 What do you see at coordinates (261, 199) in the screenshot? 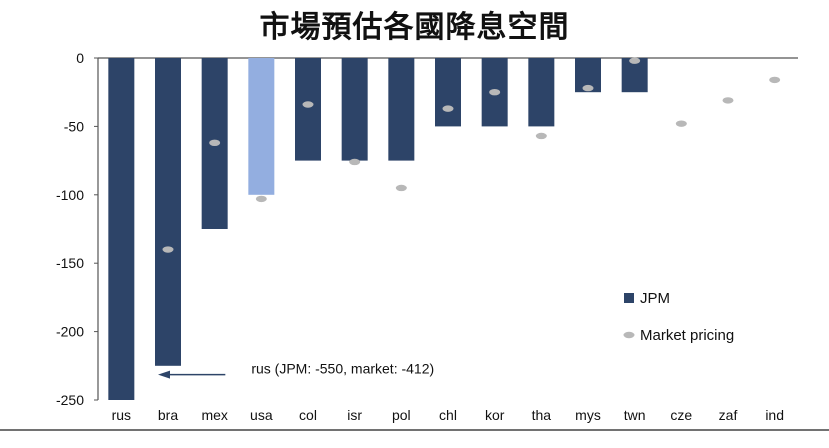
I see `dot-usa` at bounding box center [261, 199].